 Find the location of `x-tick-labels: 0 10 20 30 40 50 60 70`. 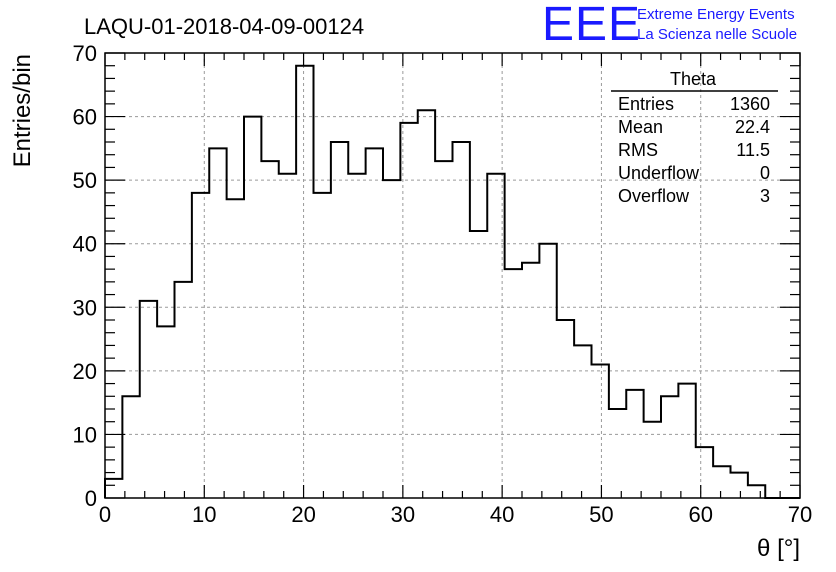

x-tick-labels: 0 10 20 30 40 50 60 70 is located at coordinates (455, 514).